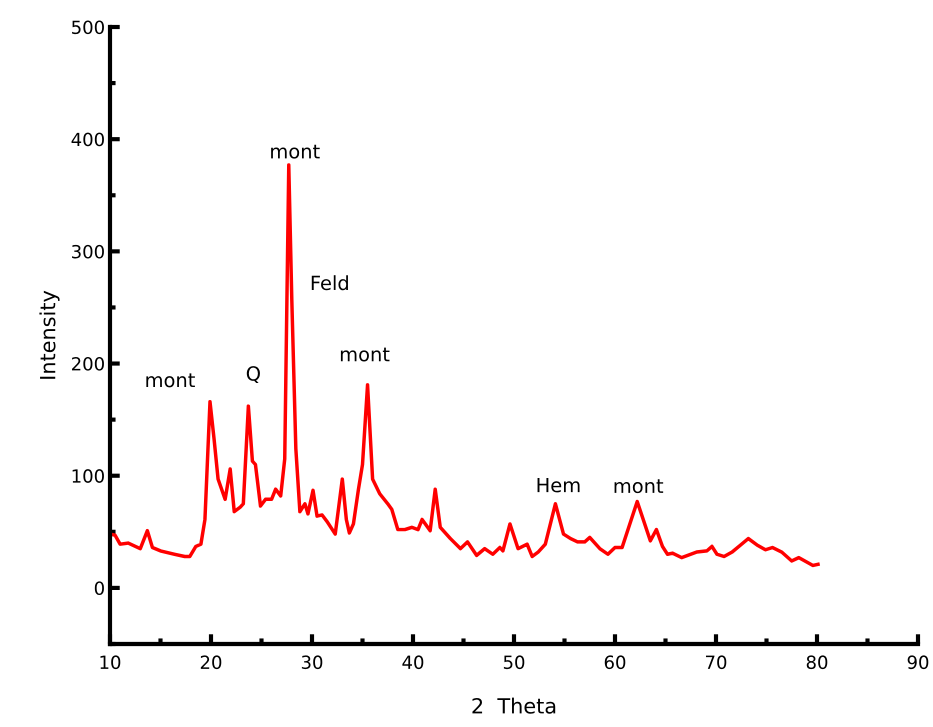  I want to click on y-tick-label: 300, so click(88, 251).